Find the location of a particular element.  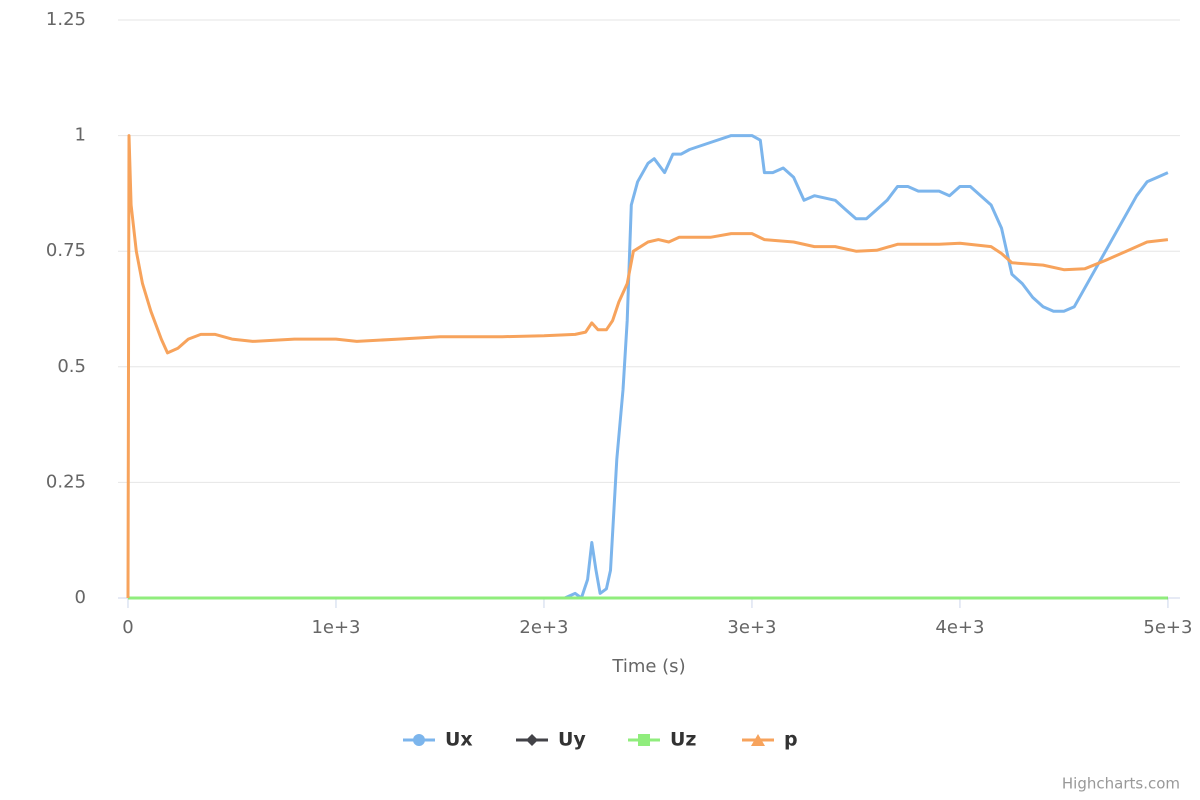

x-tick-label: 5e+3 is located at coordinates (1167, 627).